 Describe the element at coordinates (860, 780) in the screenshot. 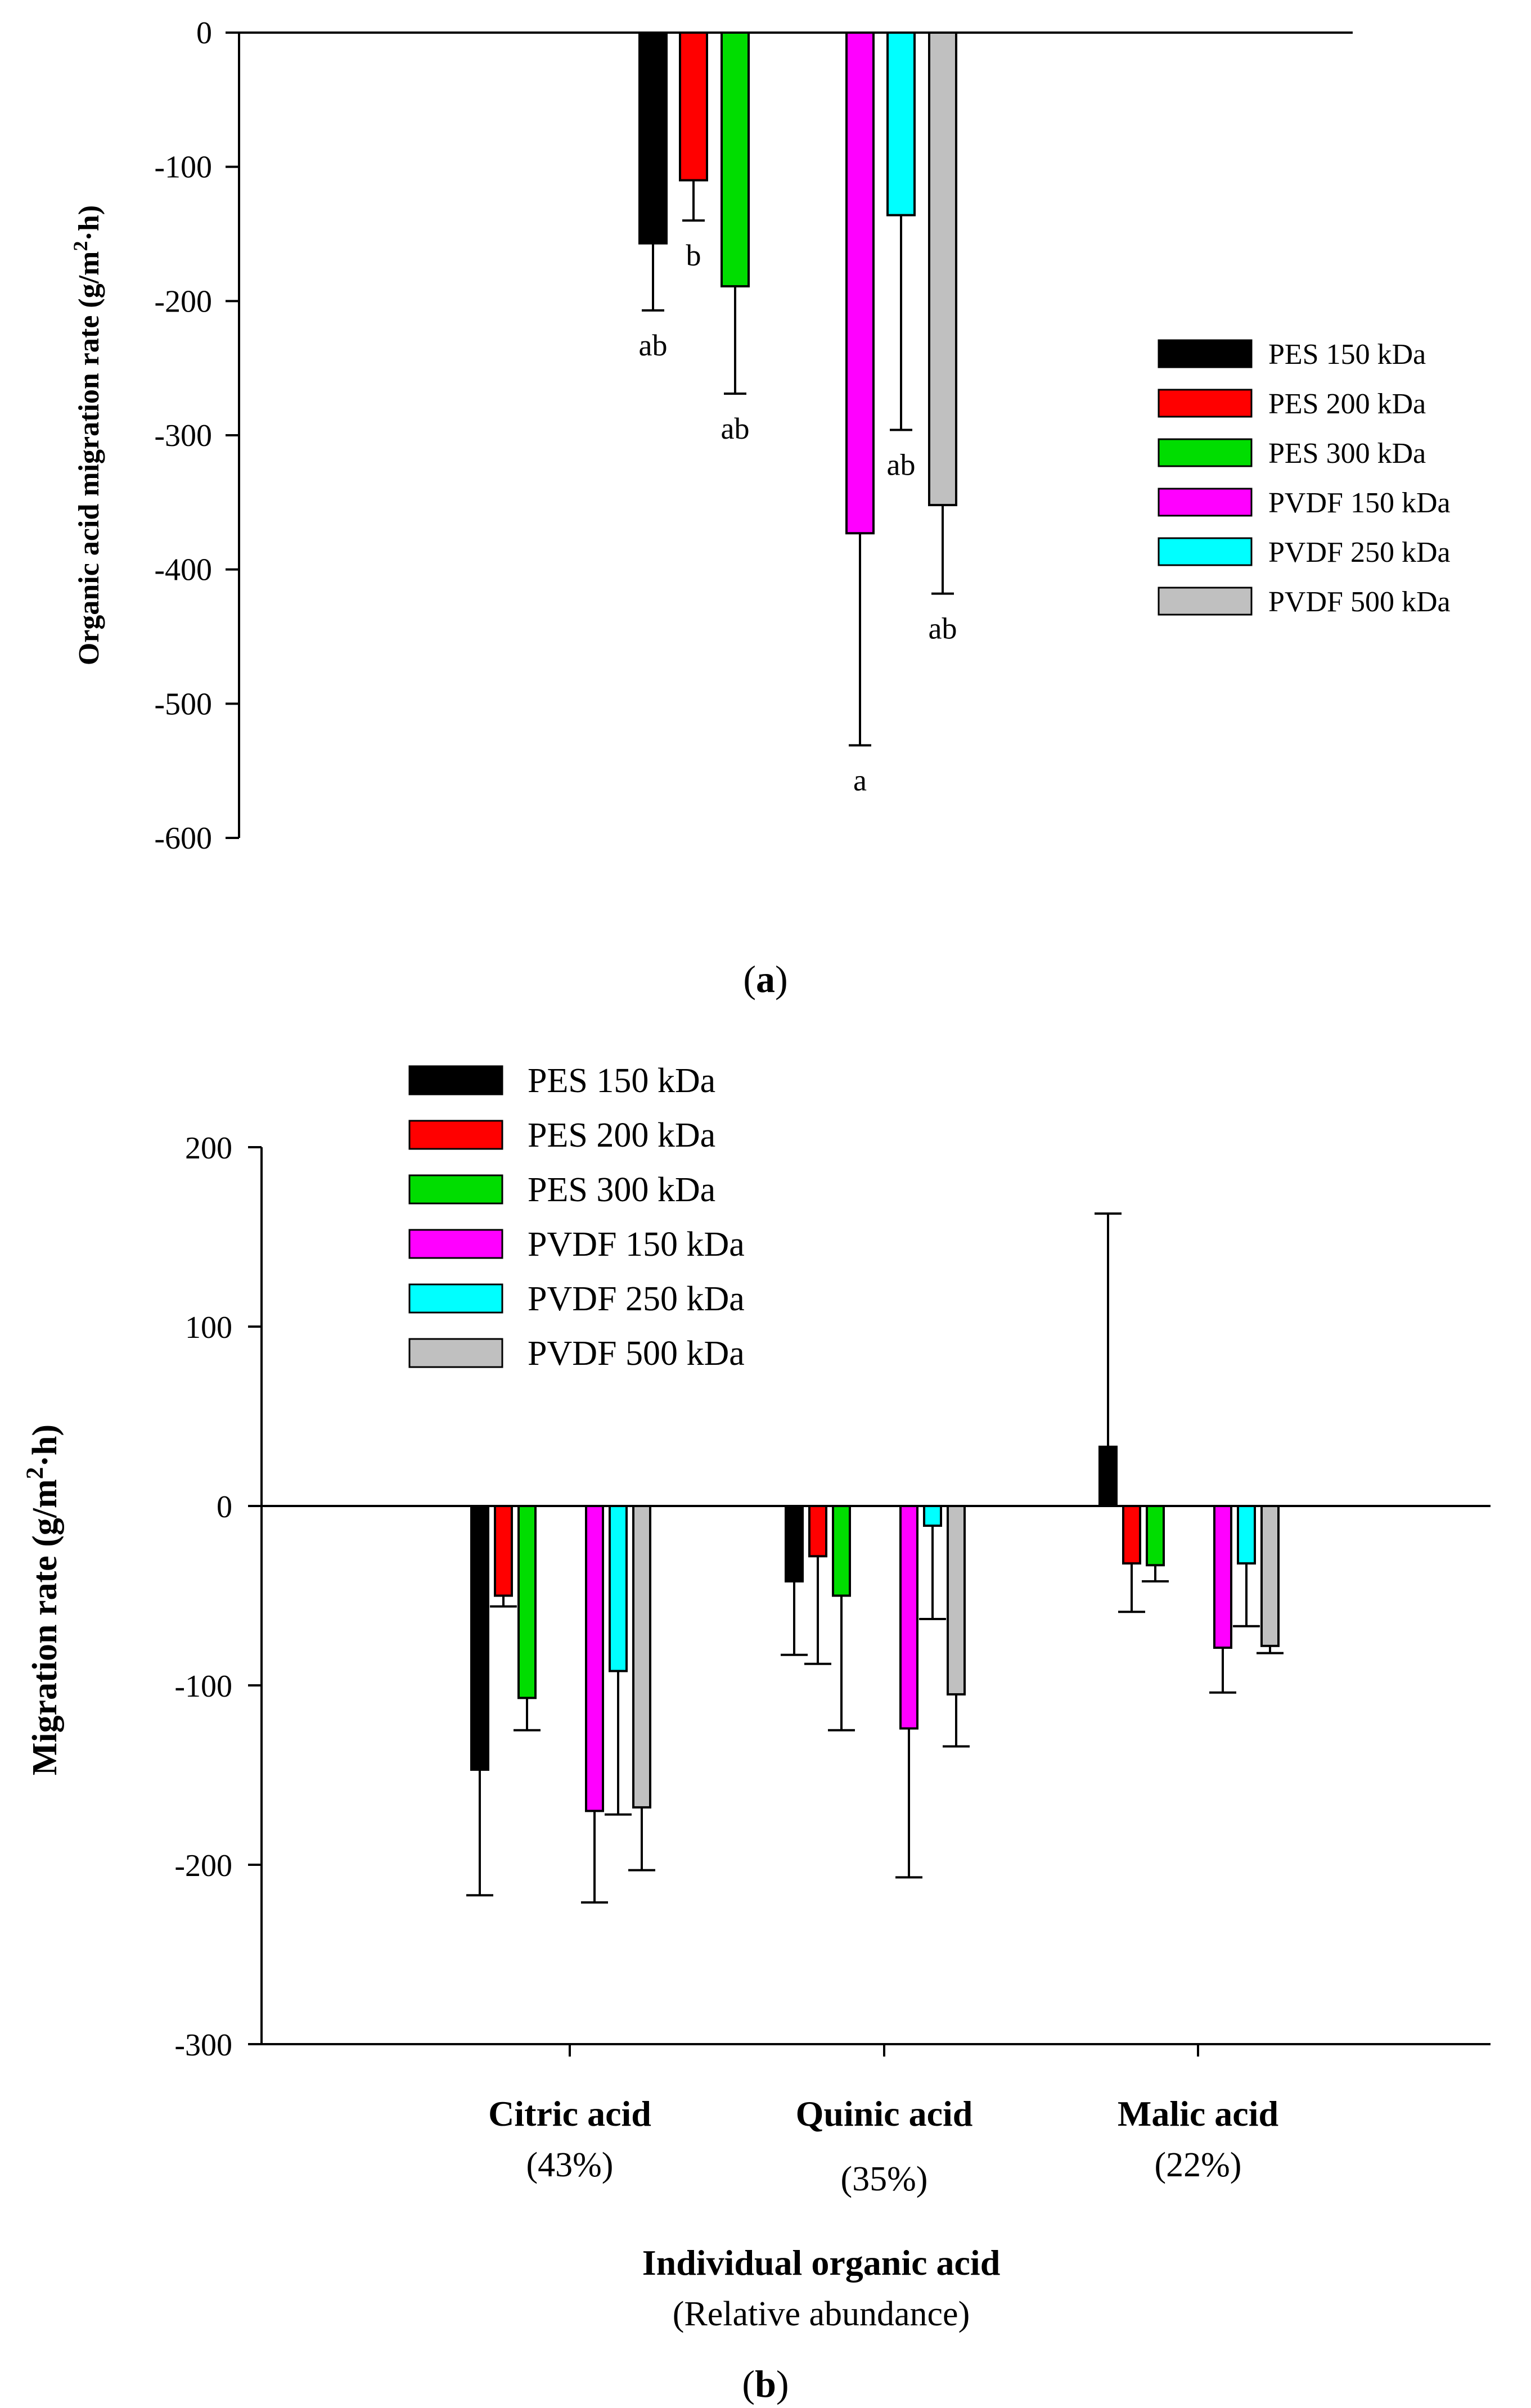

I see `significance-label: a` at that location.